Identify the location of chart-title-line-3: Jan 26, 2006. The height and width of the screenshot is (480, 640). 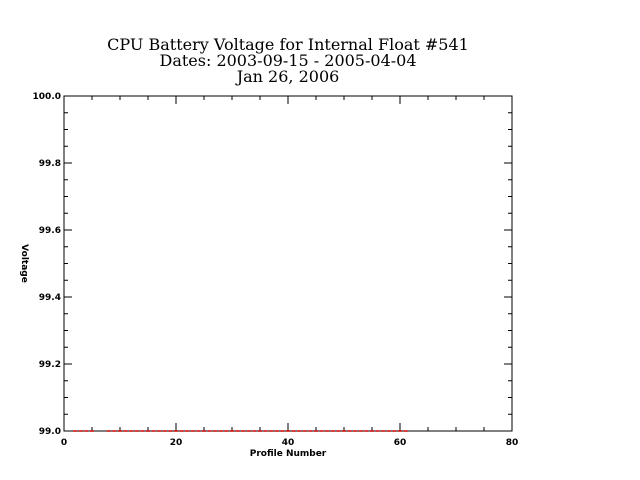
(288, 76).